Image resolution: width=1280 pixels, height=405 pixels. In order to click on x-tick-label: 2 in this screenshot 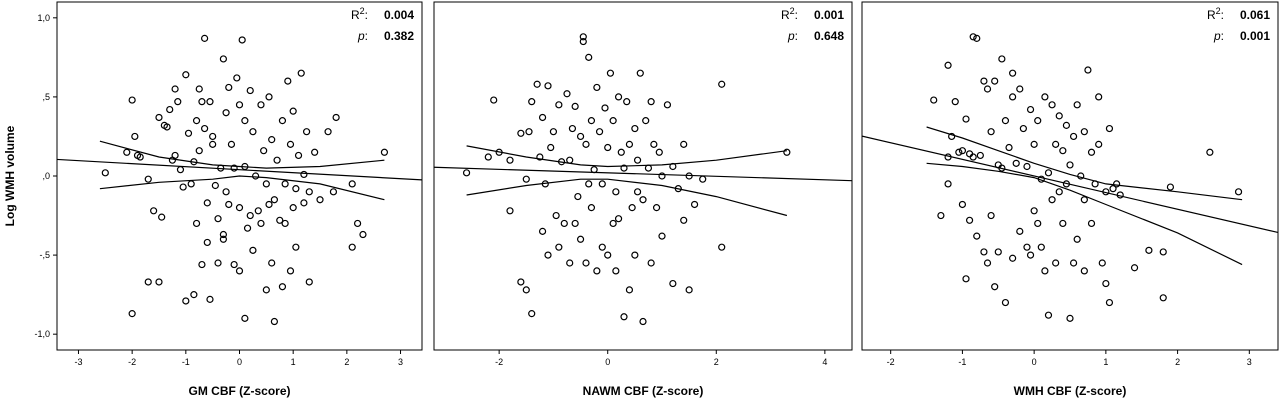, I will do `click(1177, 362)`.